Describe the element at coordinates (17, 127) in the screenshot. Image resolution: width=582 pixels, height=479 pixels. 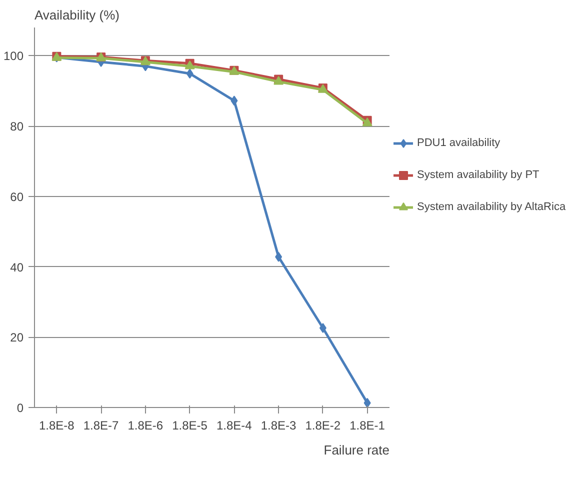
I see `y-tick-label: 80` at that location.